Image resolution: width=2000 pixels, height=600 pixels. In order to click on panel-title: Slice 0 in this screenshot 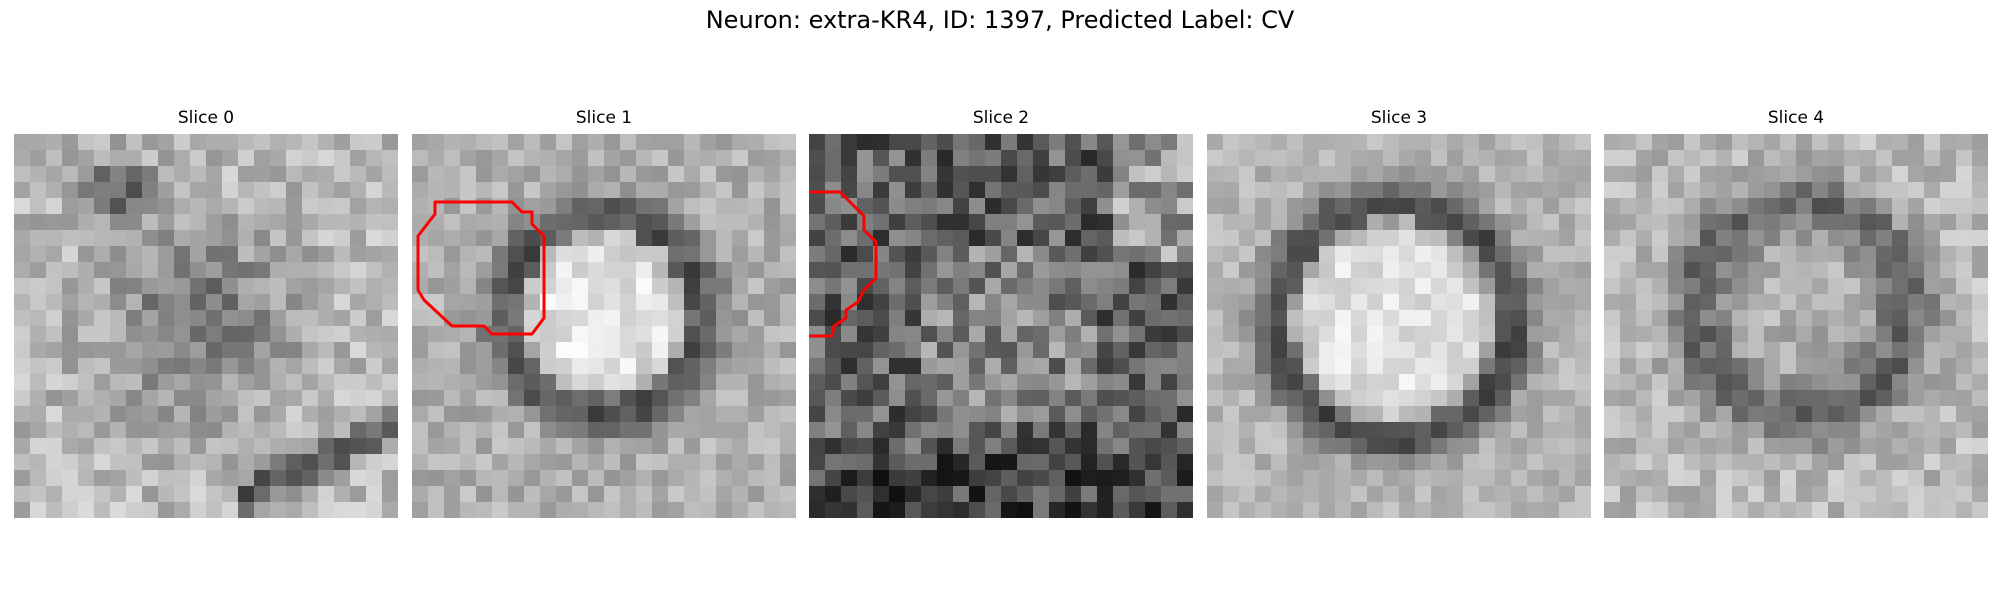, I will do `click(206, 118)`.